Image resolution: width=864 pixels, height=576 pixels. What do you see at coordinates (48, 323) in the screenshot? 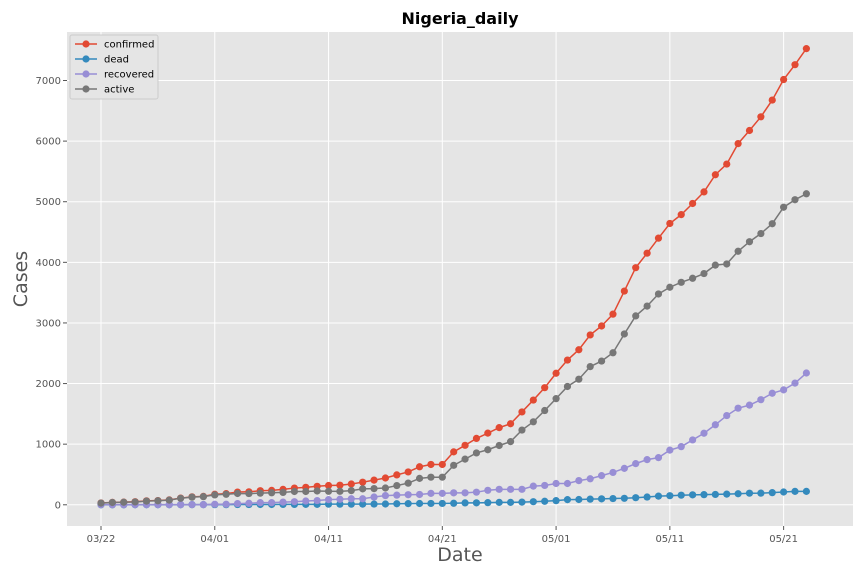
I see `y-tick-label: 3000` at bounding box center [48, 323].